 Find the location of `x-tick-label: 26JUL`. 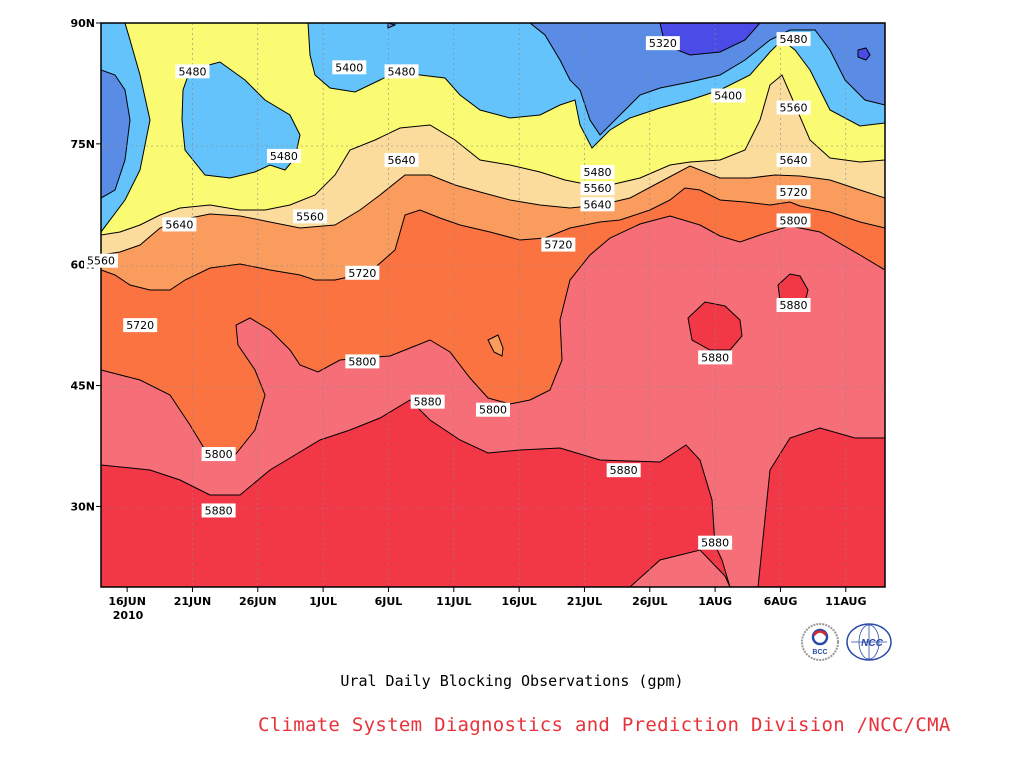

x-tick-label: 26JUL is located at coordinates (649, 601).